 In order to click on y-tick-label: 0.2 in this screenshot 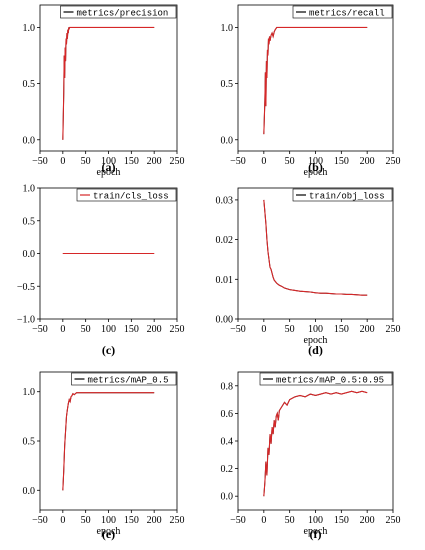, I will do `click(227, 469)`.